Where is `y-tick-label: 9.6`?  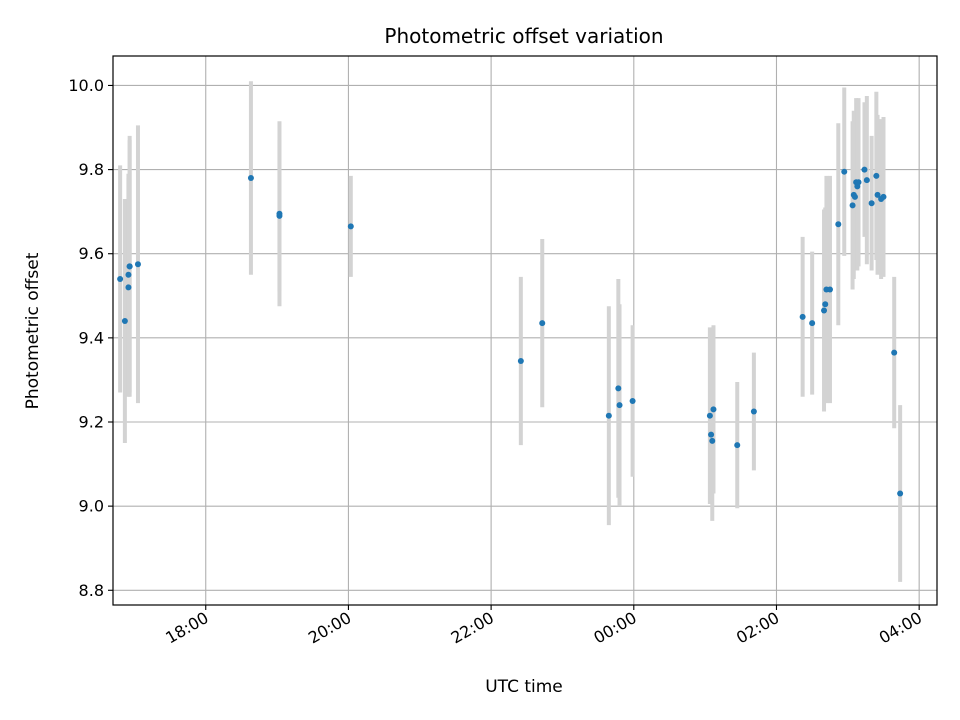 y-tick-label: 9.6 is located at coordinates (91, 253).